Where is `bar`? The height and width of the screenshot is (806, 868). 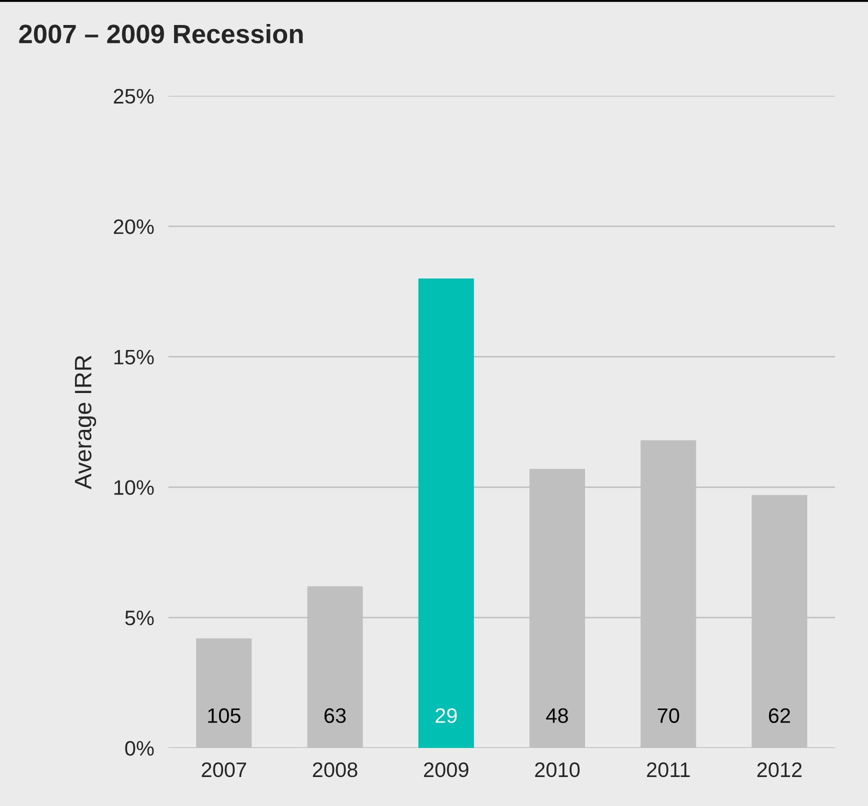 bar is located at coordinates (446, 513).